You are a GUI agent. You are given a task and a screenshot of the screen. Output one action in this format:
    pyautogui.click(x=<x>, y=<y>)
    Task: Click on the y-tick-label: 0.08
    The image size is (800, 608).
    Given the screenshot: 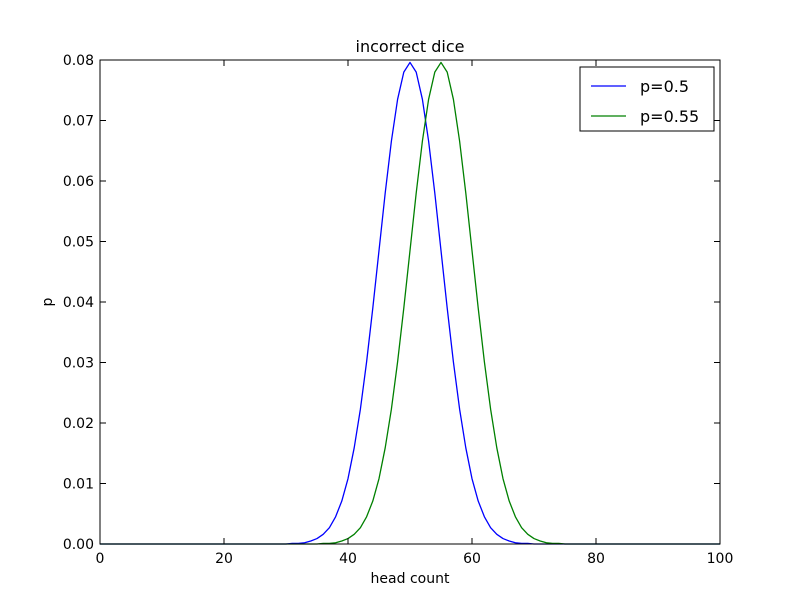 What is the action you would take?
    pyautogui.click(x=78, y=61)
    